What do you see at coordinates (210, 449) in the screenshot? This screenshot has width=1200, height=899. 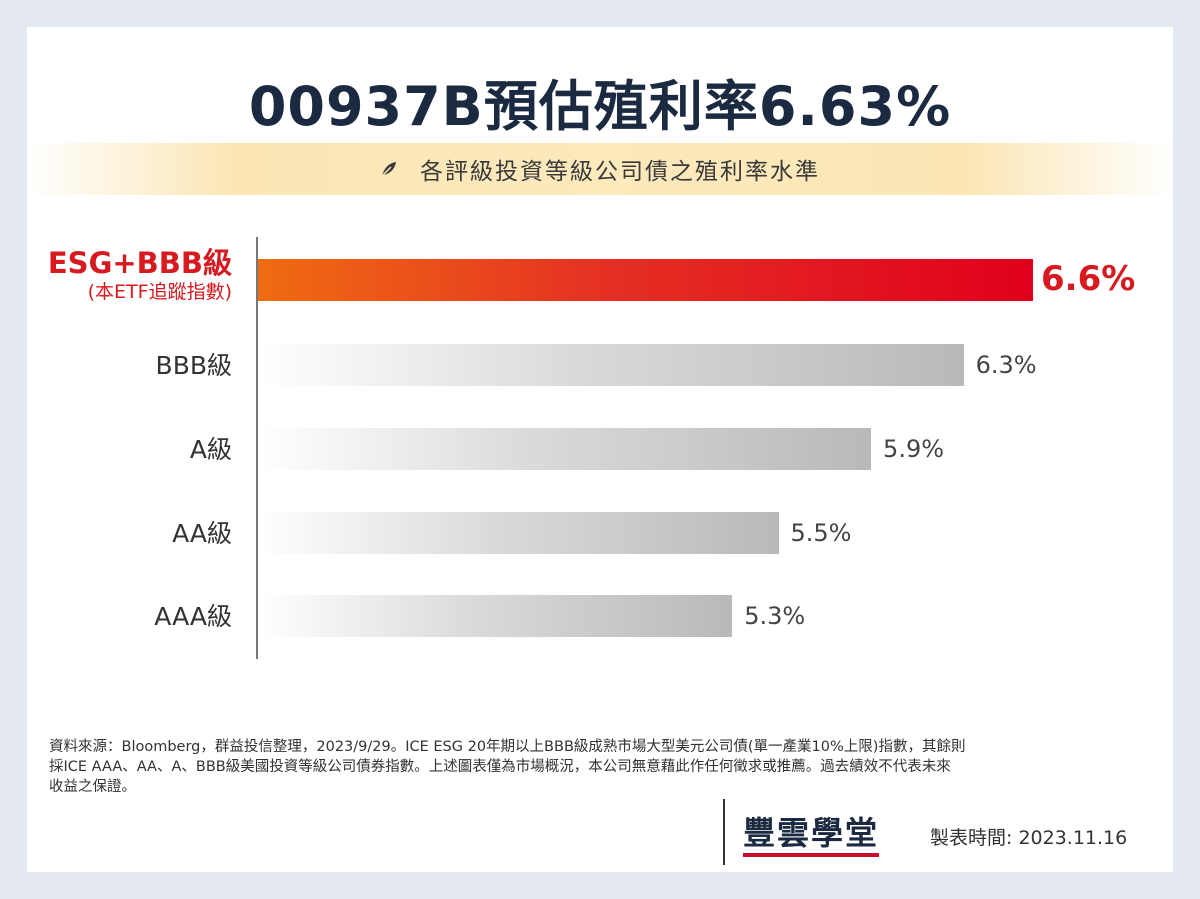 I see `category-label-a: A級` at bounding box center [210, 449].